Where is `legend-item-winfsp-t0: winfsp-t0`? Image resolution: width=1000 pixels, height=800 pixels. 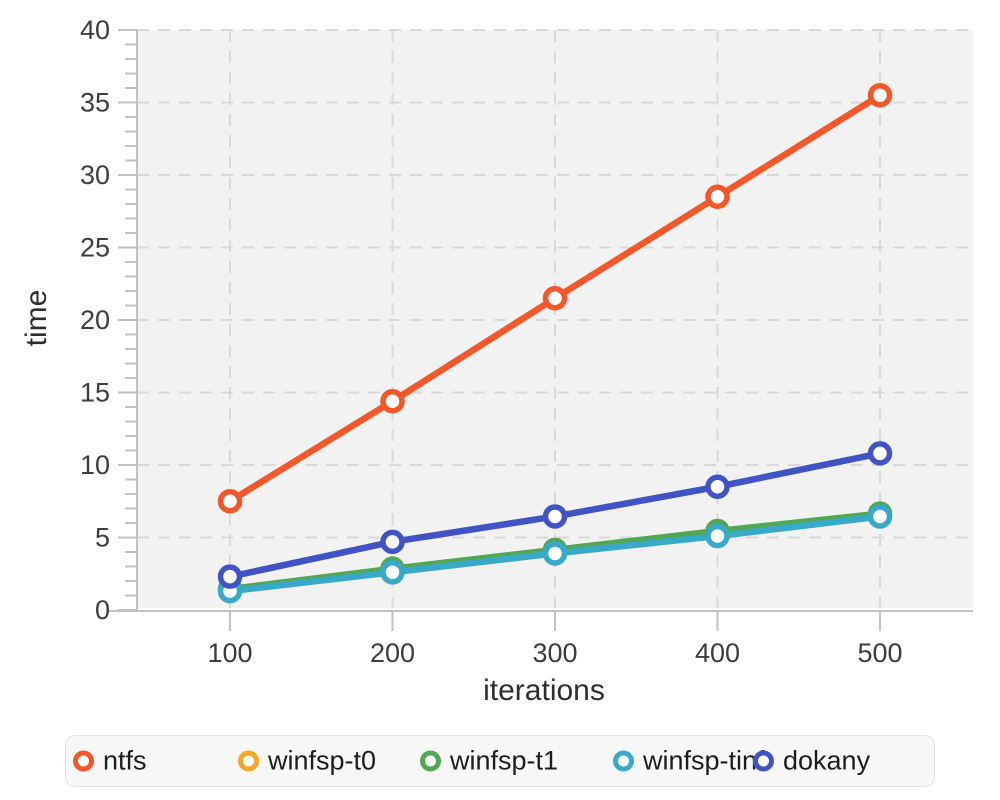
legend-item-winfsp-t0: winfsp-t0 is located at coordinates (307, 760).